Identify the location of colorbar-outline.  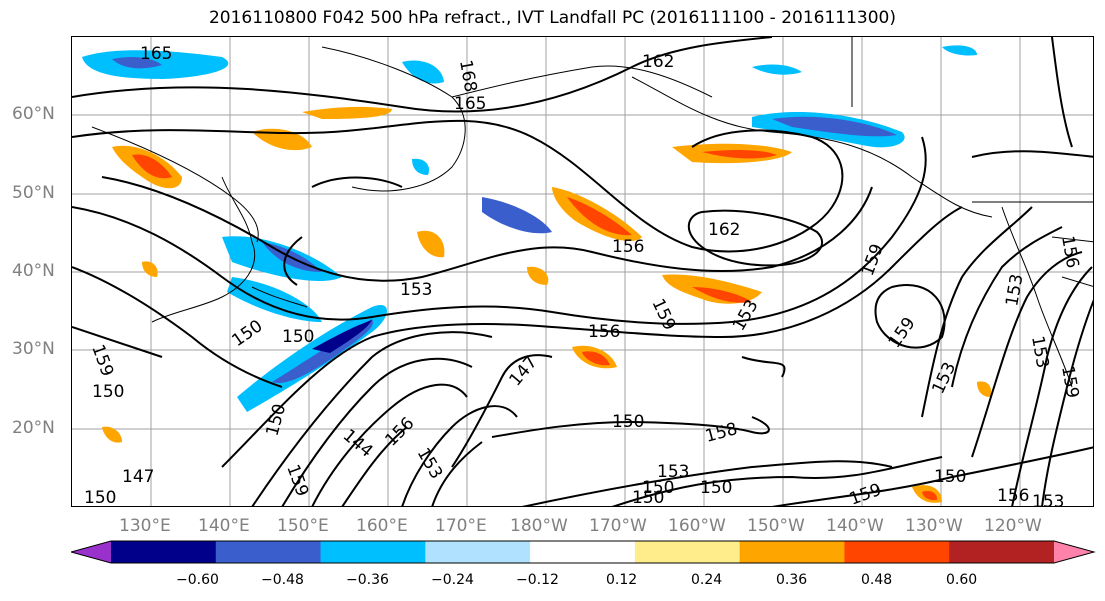
(583, 552).